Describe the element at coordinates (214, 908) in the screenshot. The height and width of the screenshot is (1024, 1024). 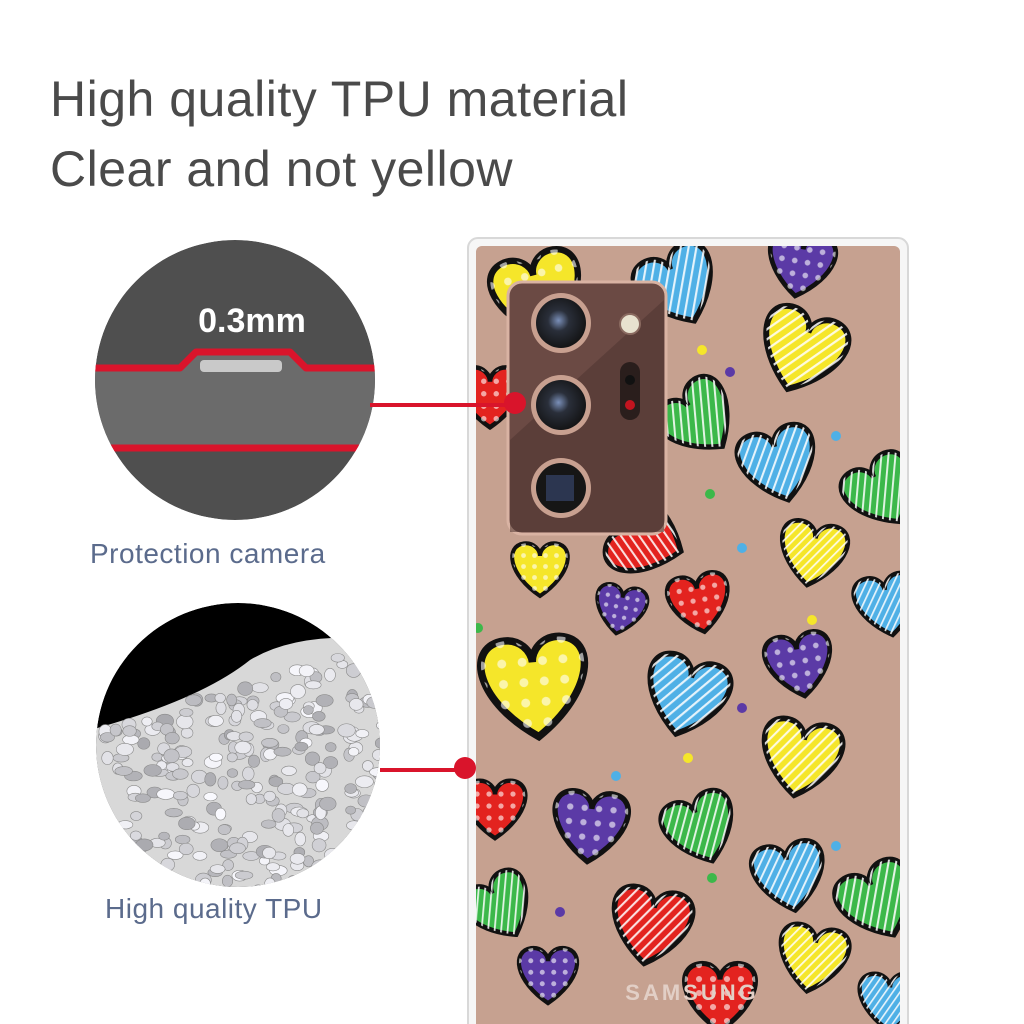
I see `caption-high-quality-tpu: High quality TPU` at that location.